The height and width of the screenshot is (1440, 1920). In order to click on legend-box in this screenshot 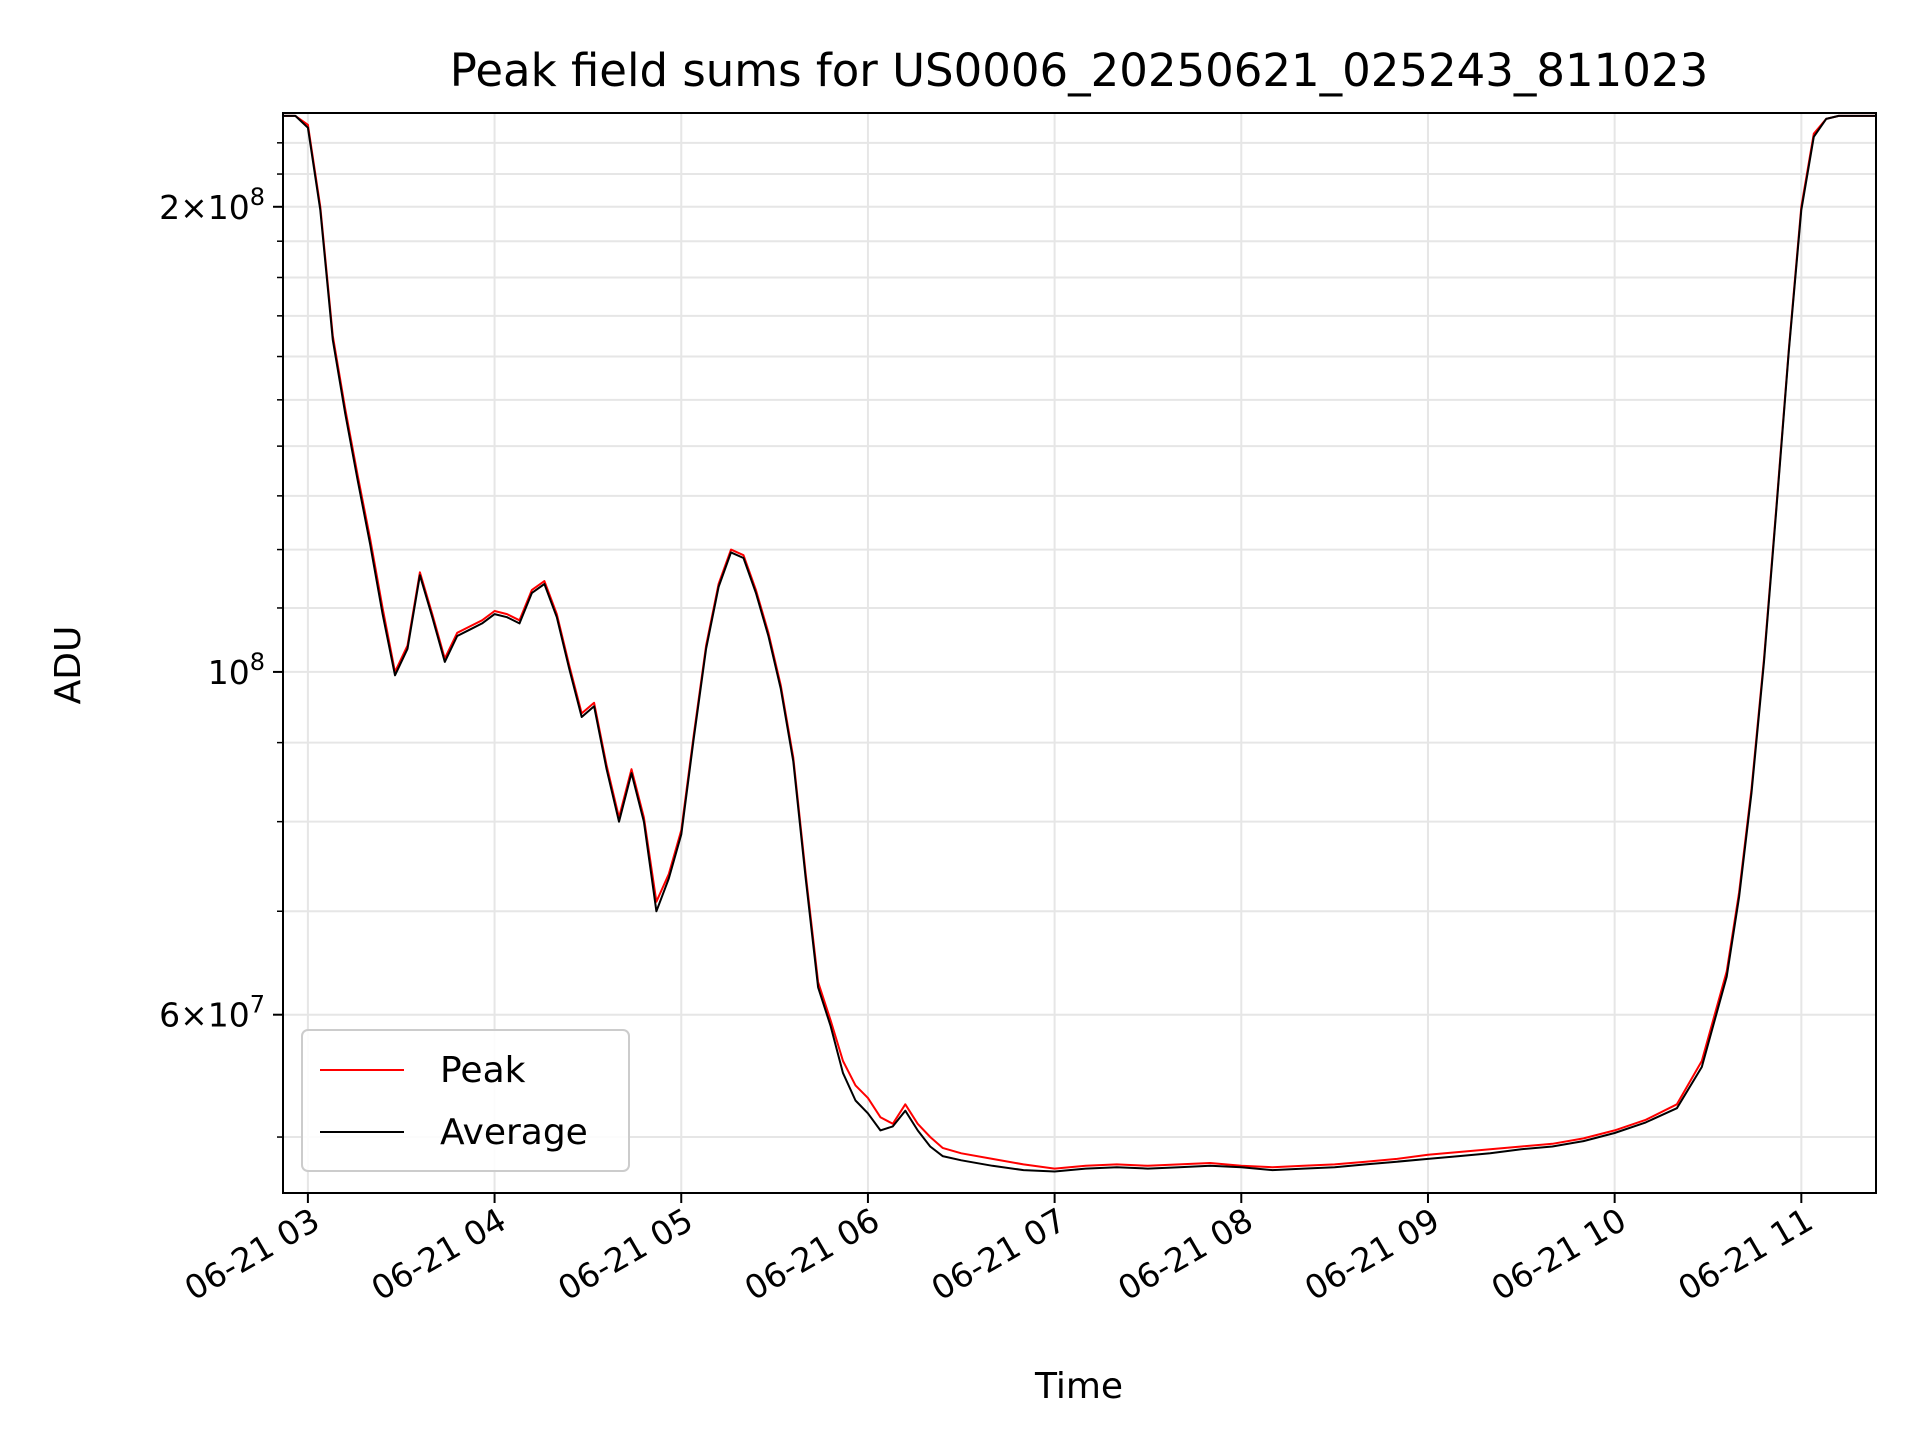, I will do `click(465, 1100)`.